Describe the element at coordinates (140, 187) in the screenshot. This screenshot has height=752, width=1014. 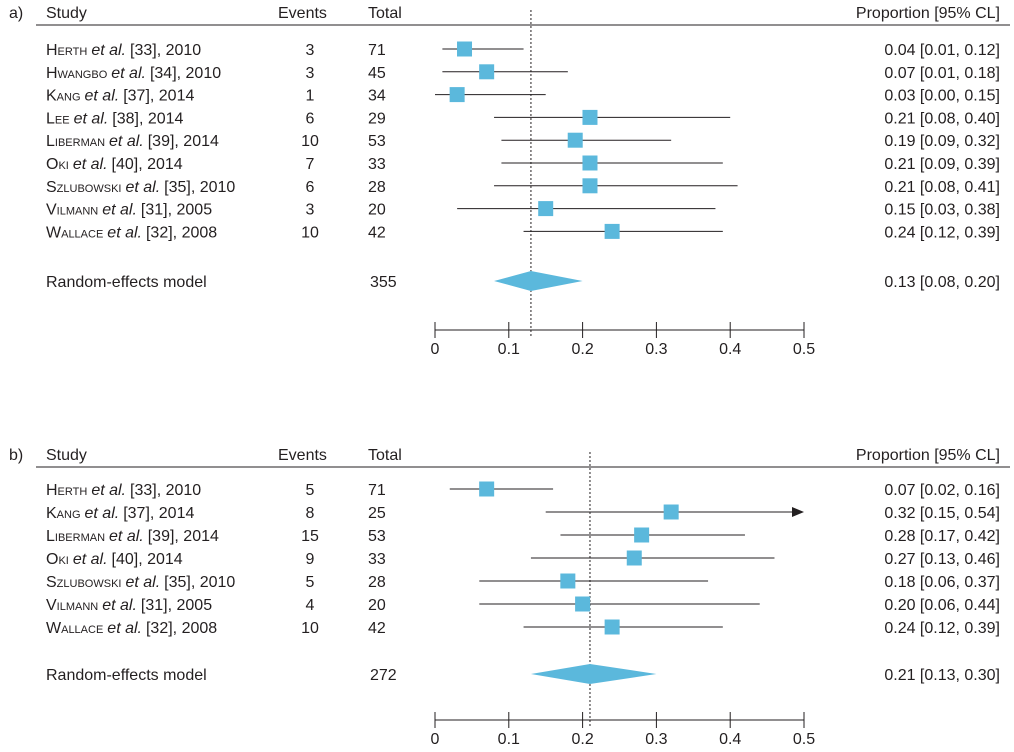
I see `study-label: Szlubowski et al. [35], 2010` at that location.